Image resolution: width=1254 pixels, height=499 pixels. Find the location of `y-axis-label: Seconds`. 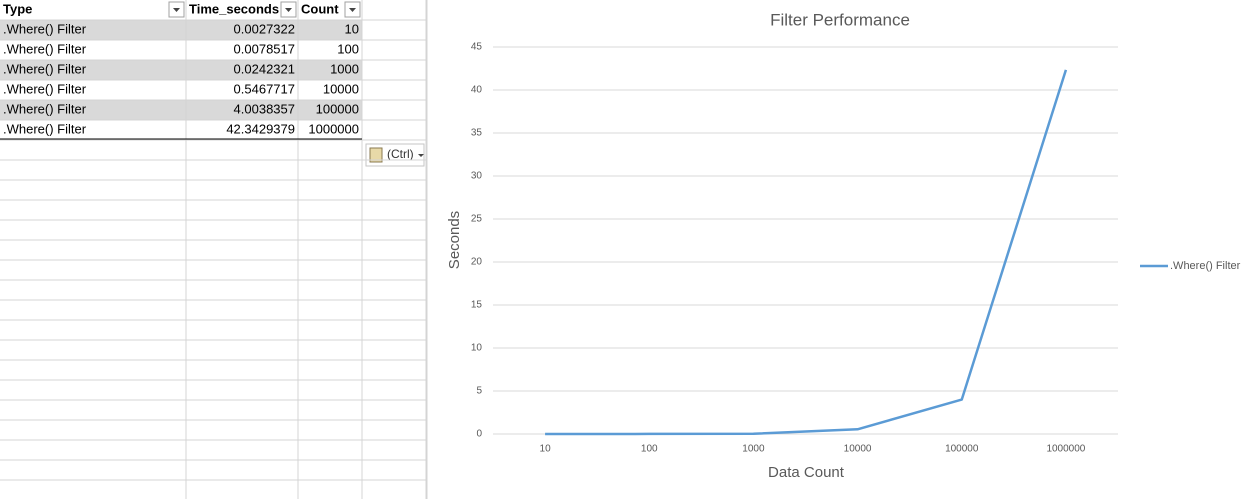

y-axis-label: Seconds is located at coordinates (454, 240).